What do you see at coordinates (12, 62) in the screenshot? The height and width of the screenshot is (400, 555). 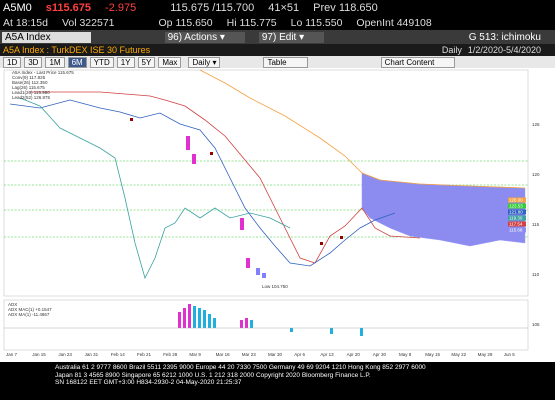 I see `range-button: 1D` at bounding box center [12, 62].